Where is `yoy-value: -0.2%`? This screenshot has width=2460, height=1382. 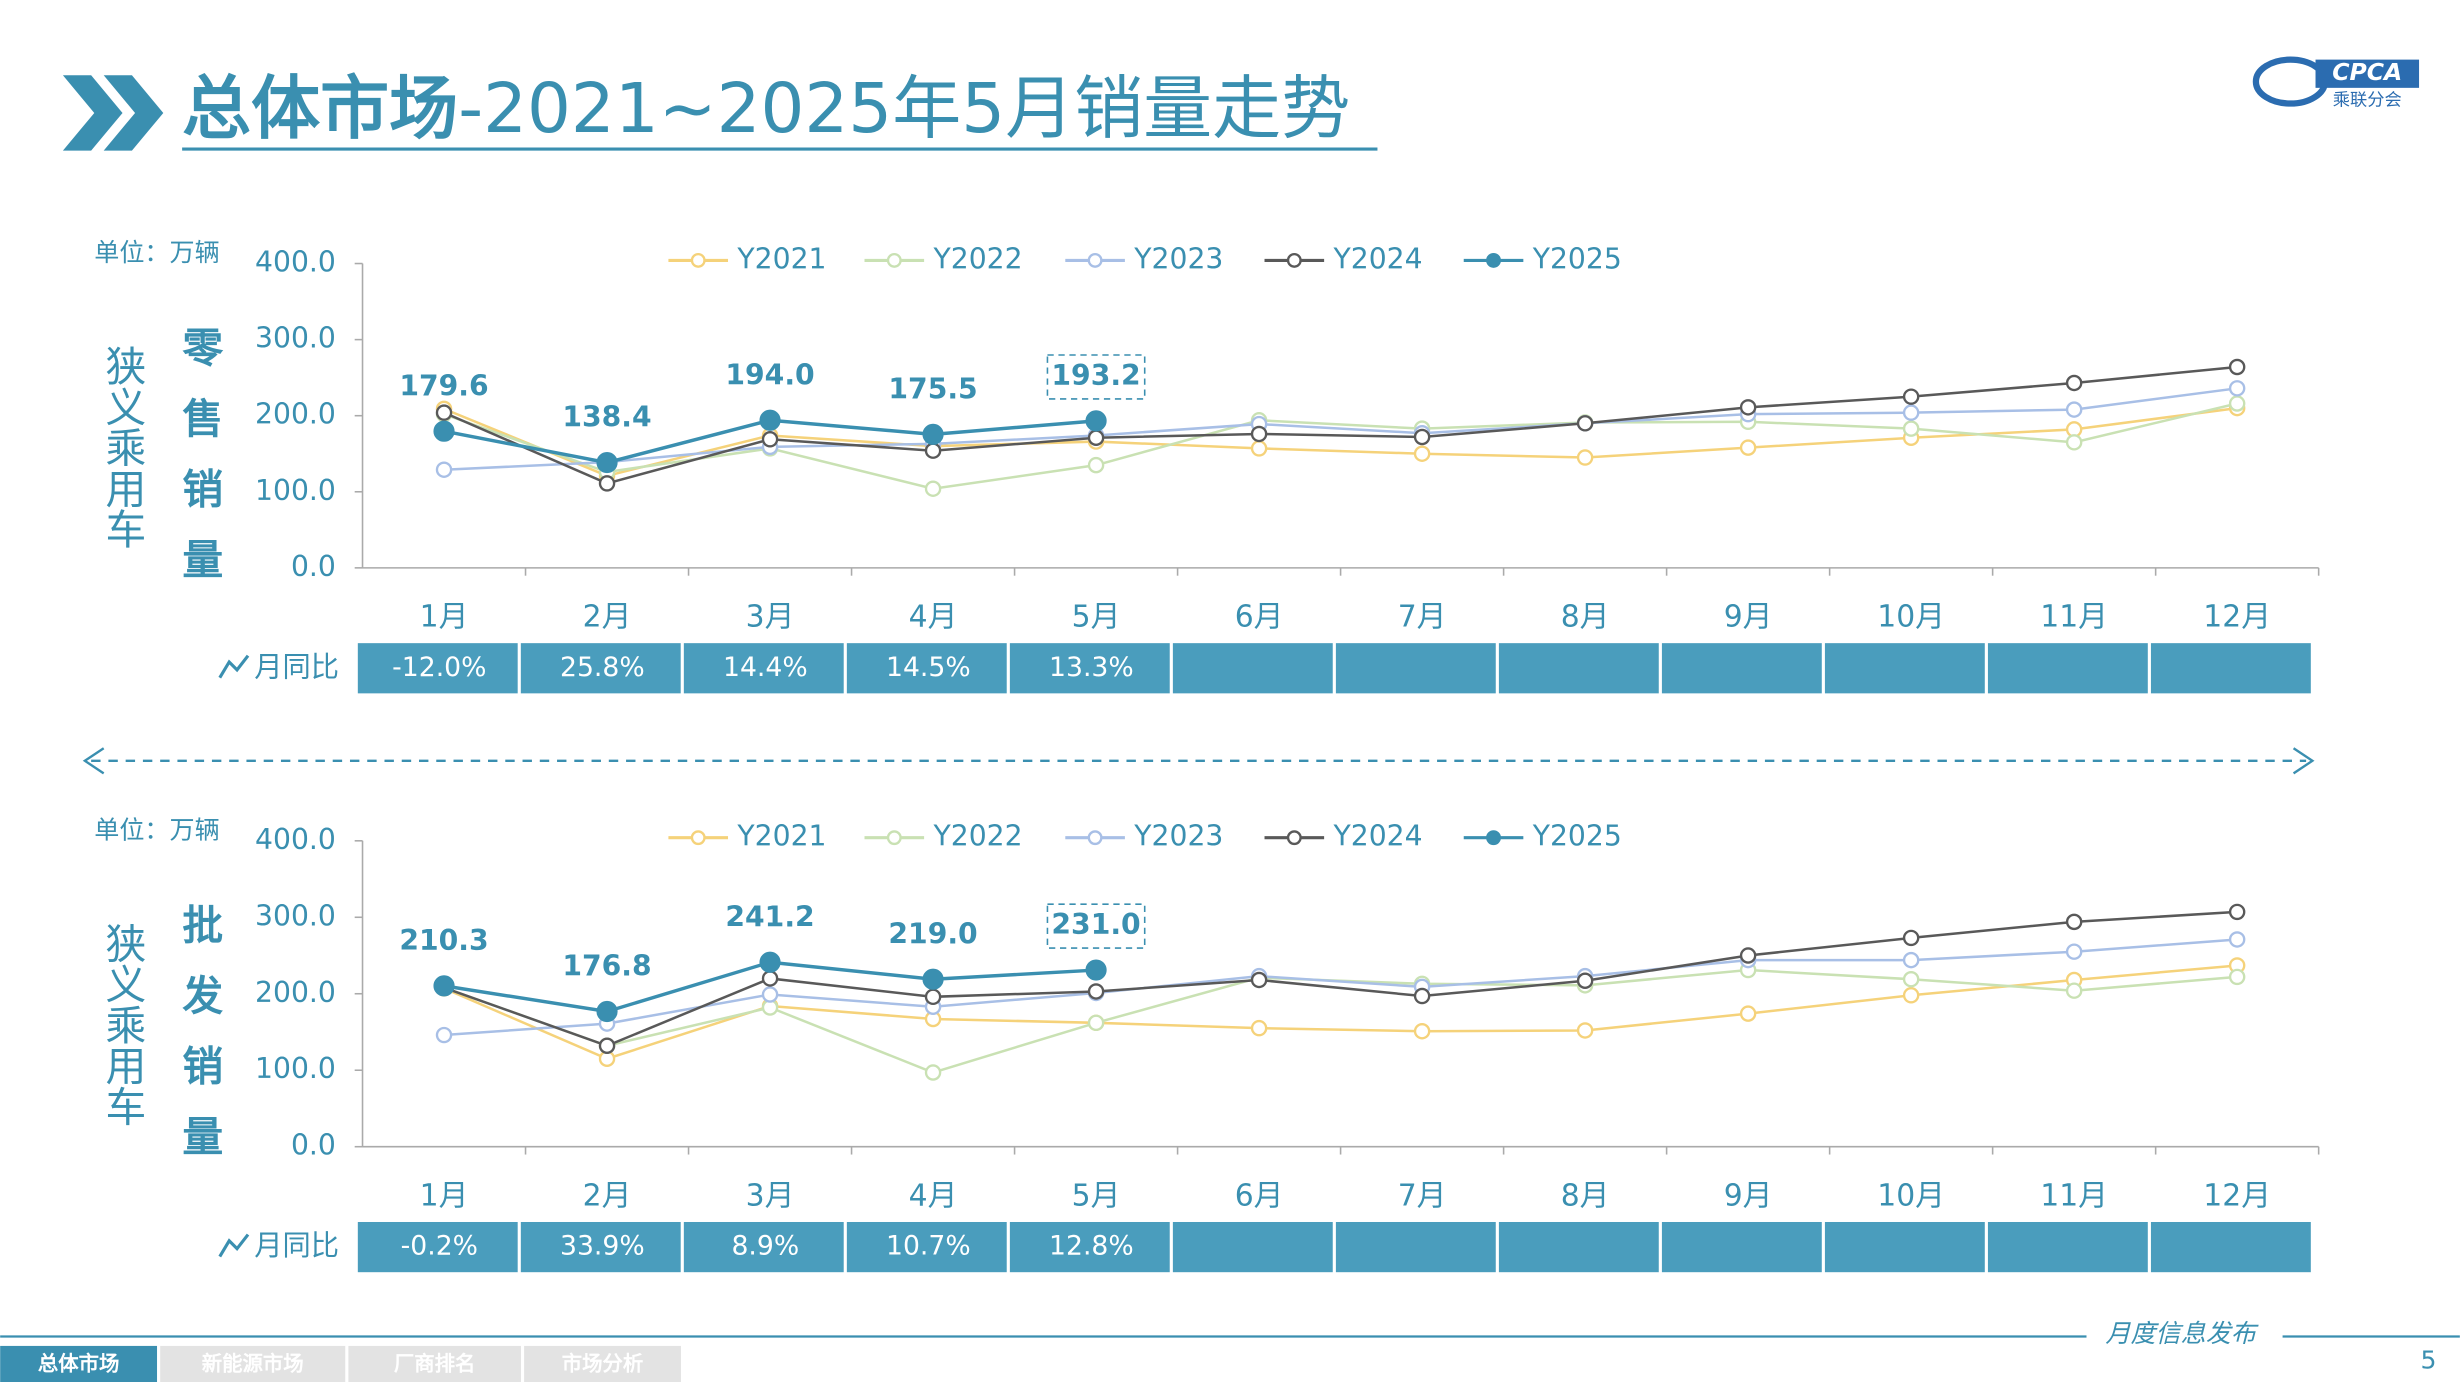 yoy-value: -0.2% is located at coordinates (439, 1246).